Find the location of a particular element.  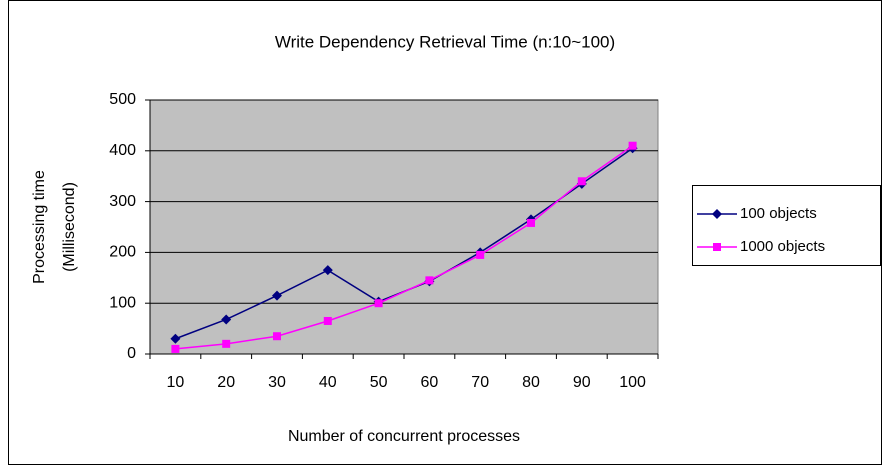

x-tick-label: 60 is located at coordinates (430, 382).